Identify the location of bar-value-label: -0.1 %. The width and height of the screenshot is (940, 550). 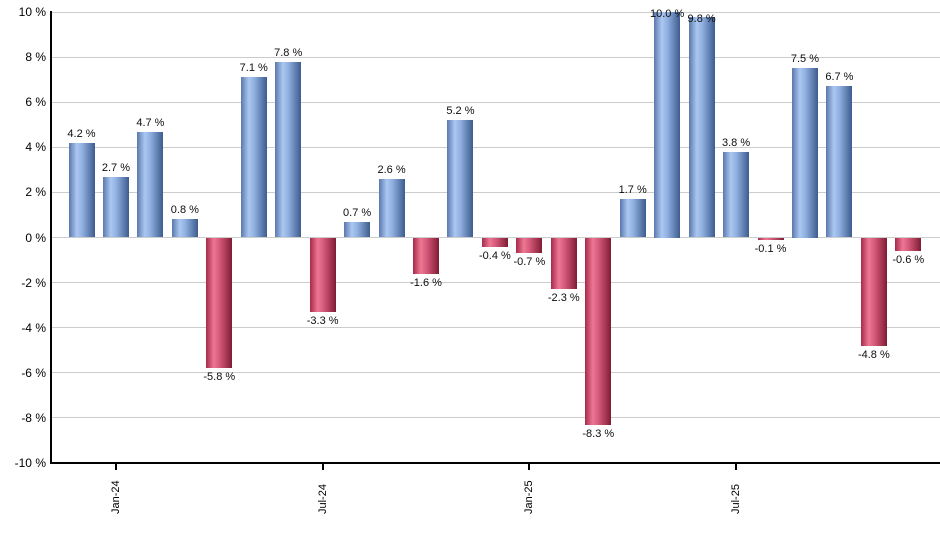
(770, 248).